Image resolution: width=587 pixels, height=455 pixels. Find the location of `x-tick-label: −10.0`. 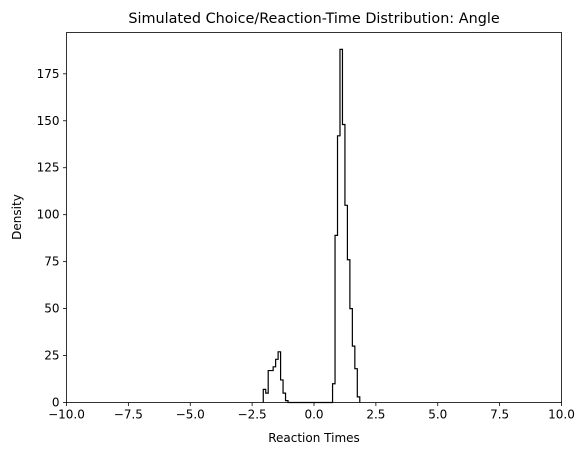

x-tick-label: −10.0 is located at coordinates (66, 415).